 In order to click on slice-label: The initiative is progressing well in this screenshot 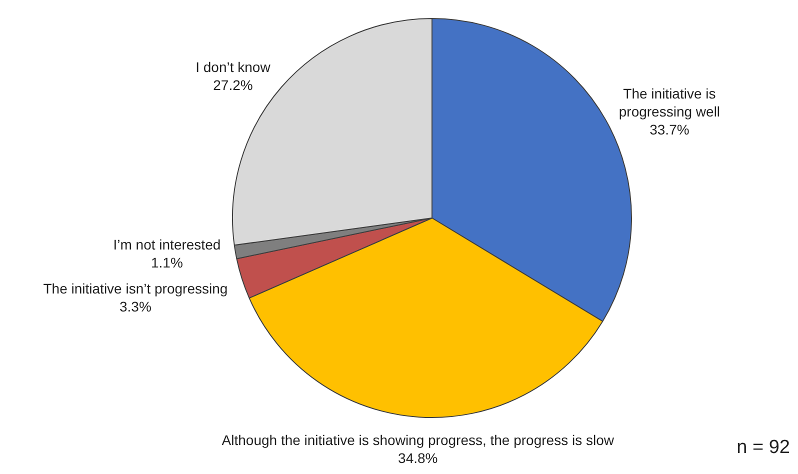, I will do `click(669, 103)`.